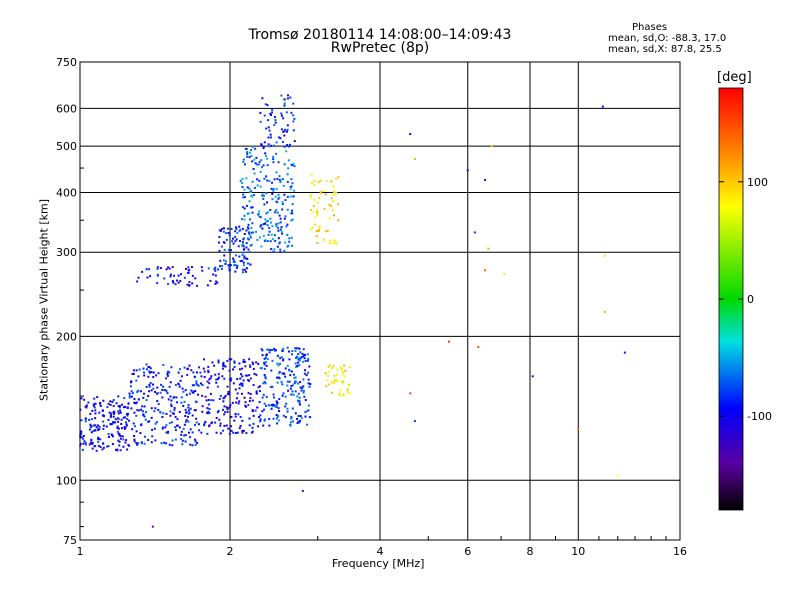 Image resolution: width=800 pixels, height=600 pixels. I want to click on y-tick-label: 600, so click(66, 108).